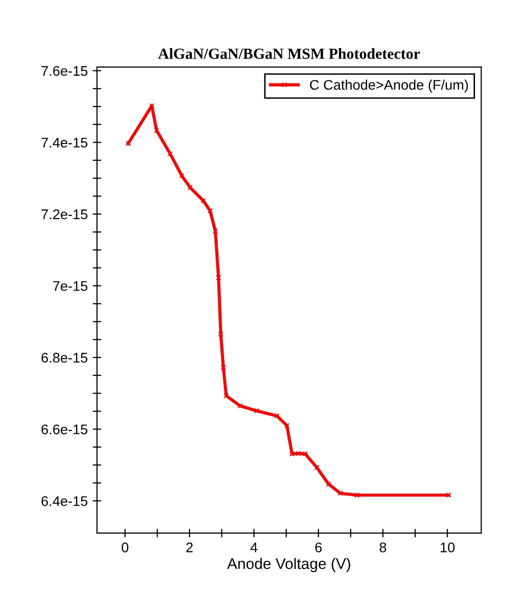 This screenshot has width=530, height=599. What do you see at coordinates (289, 53) in the screenshot?
I see `chart-title: AlGaN/GaN/BGaN MSM Photodetector` at bounding box center [289, 53].